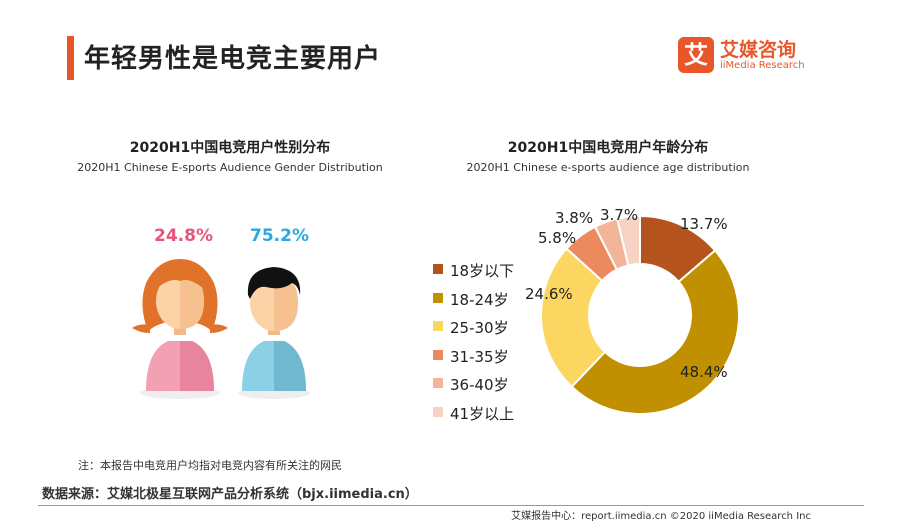 This screenshot has height=531, width=903. I want to click on male-figure-icon, so click(274, 333).